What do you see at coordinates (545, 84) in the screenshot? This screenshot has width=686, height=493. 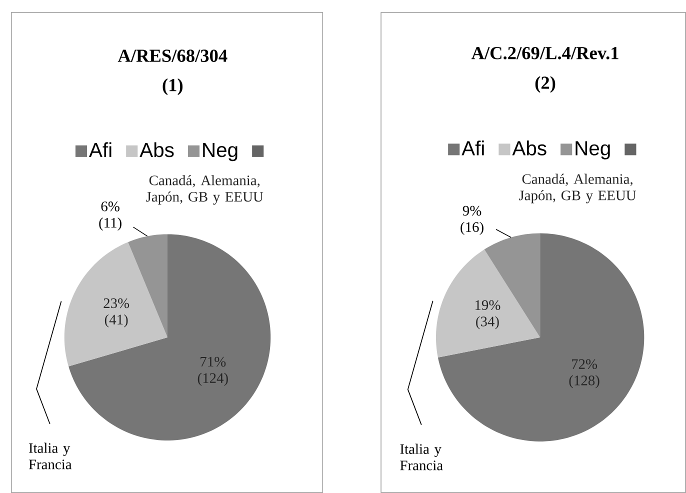 I see `chart-subtitle: (2)` at bounding box center [545, 84].